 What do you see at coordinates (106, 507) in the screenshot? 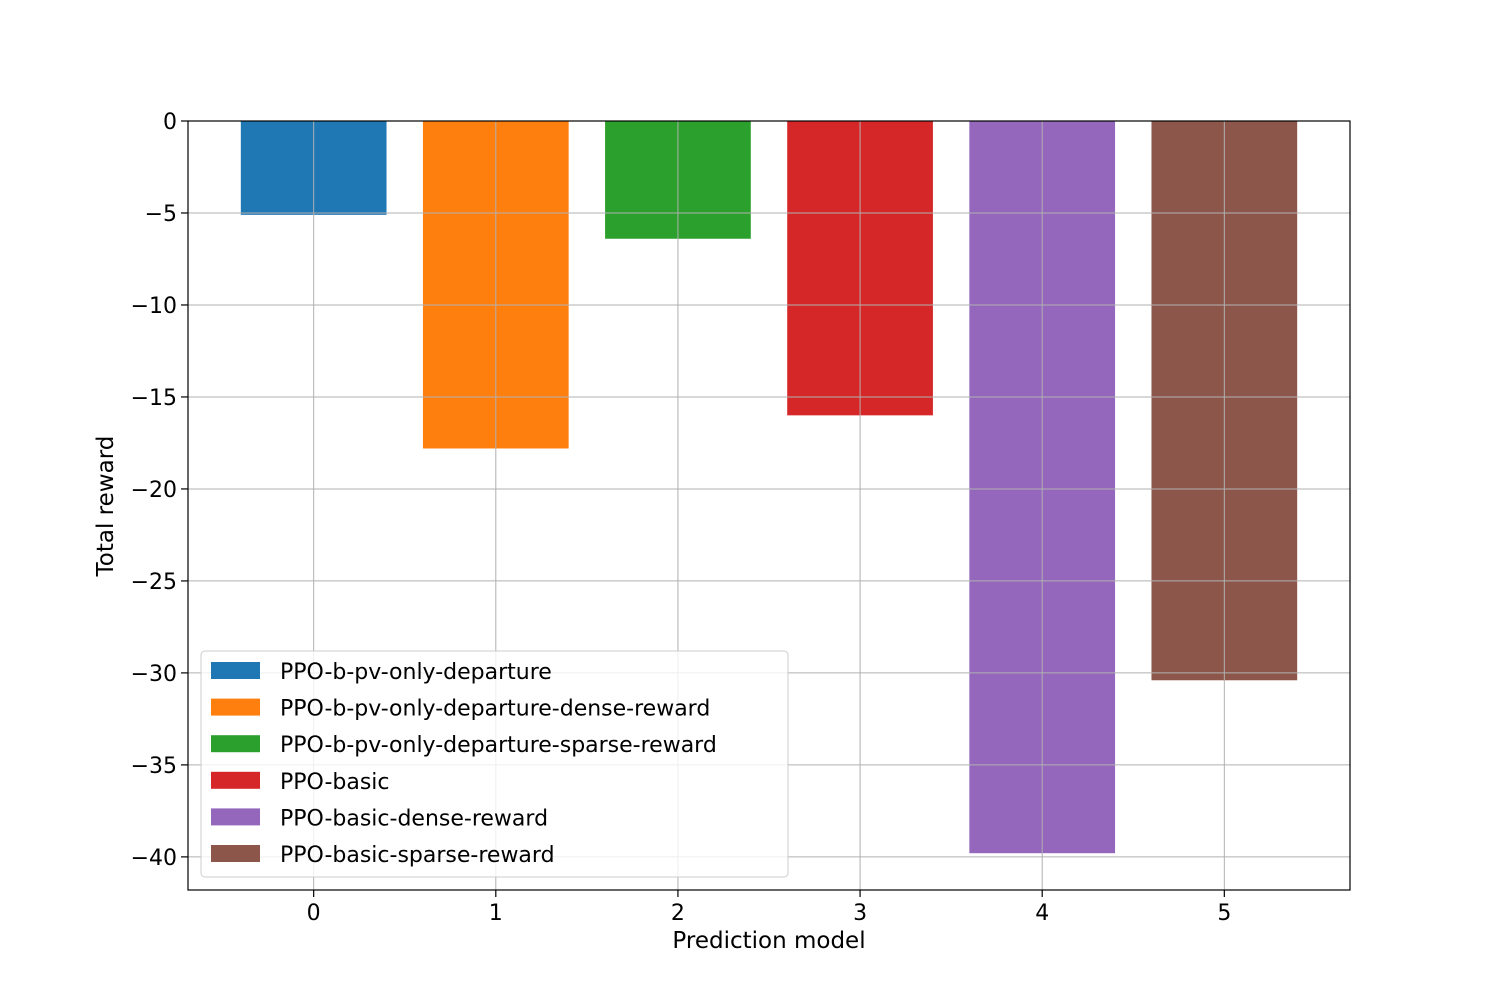
I see `y-axis-label: Total reward` at bounding box center [106, 507].